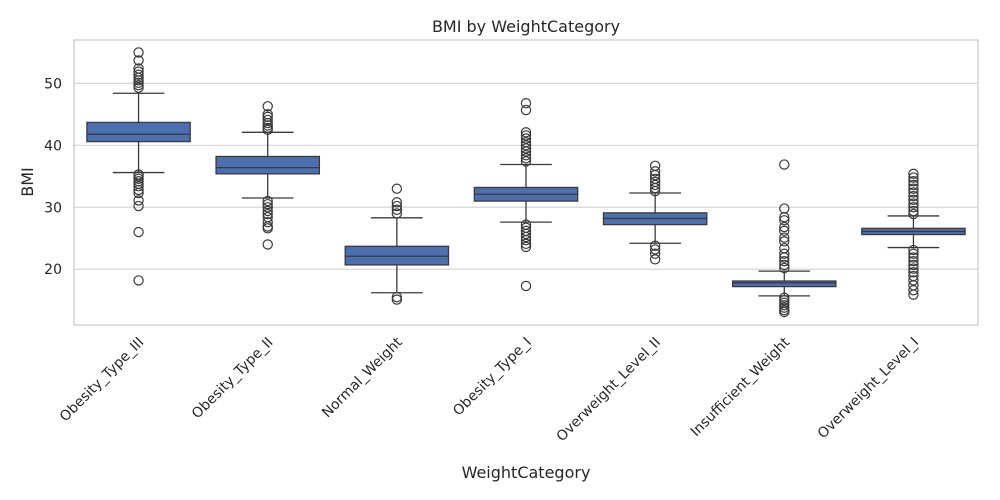 Image resolution: width=1000 pixels, height=500 pixels. What do you see at coordinates (526, 26) in the screenshot?
I see `chart-title: BMI by WeightCategory` at bounding box center [526, 26].